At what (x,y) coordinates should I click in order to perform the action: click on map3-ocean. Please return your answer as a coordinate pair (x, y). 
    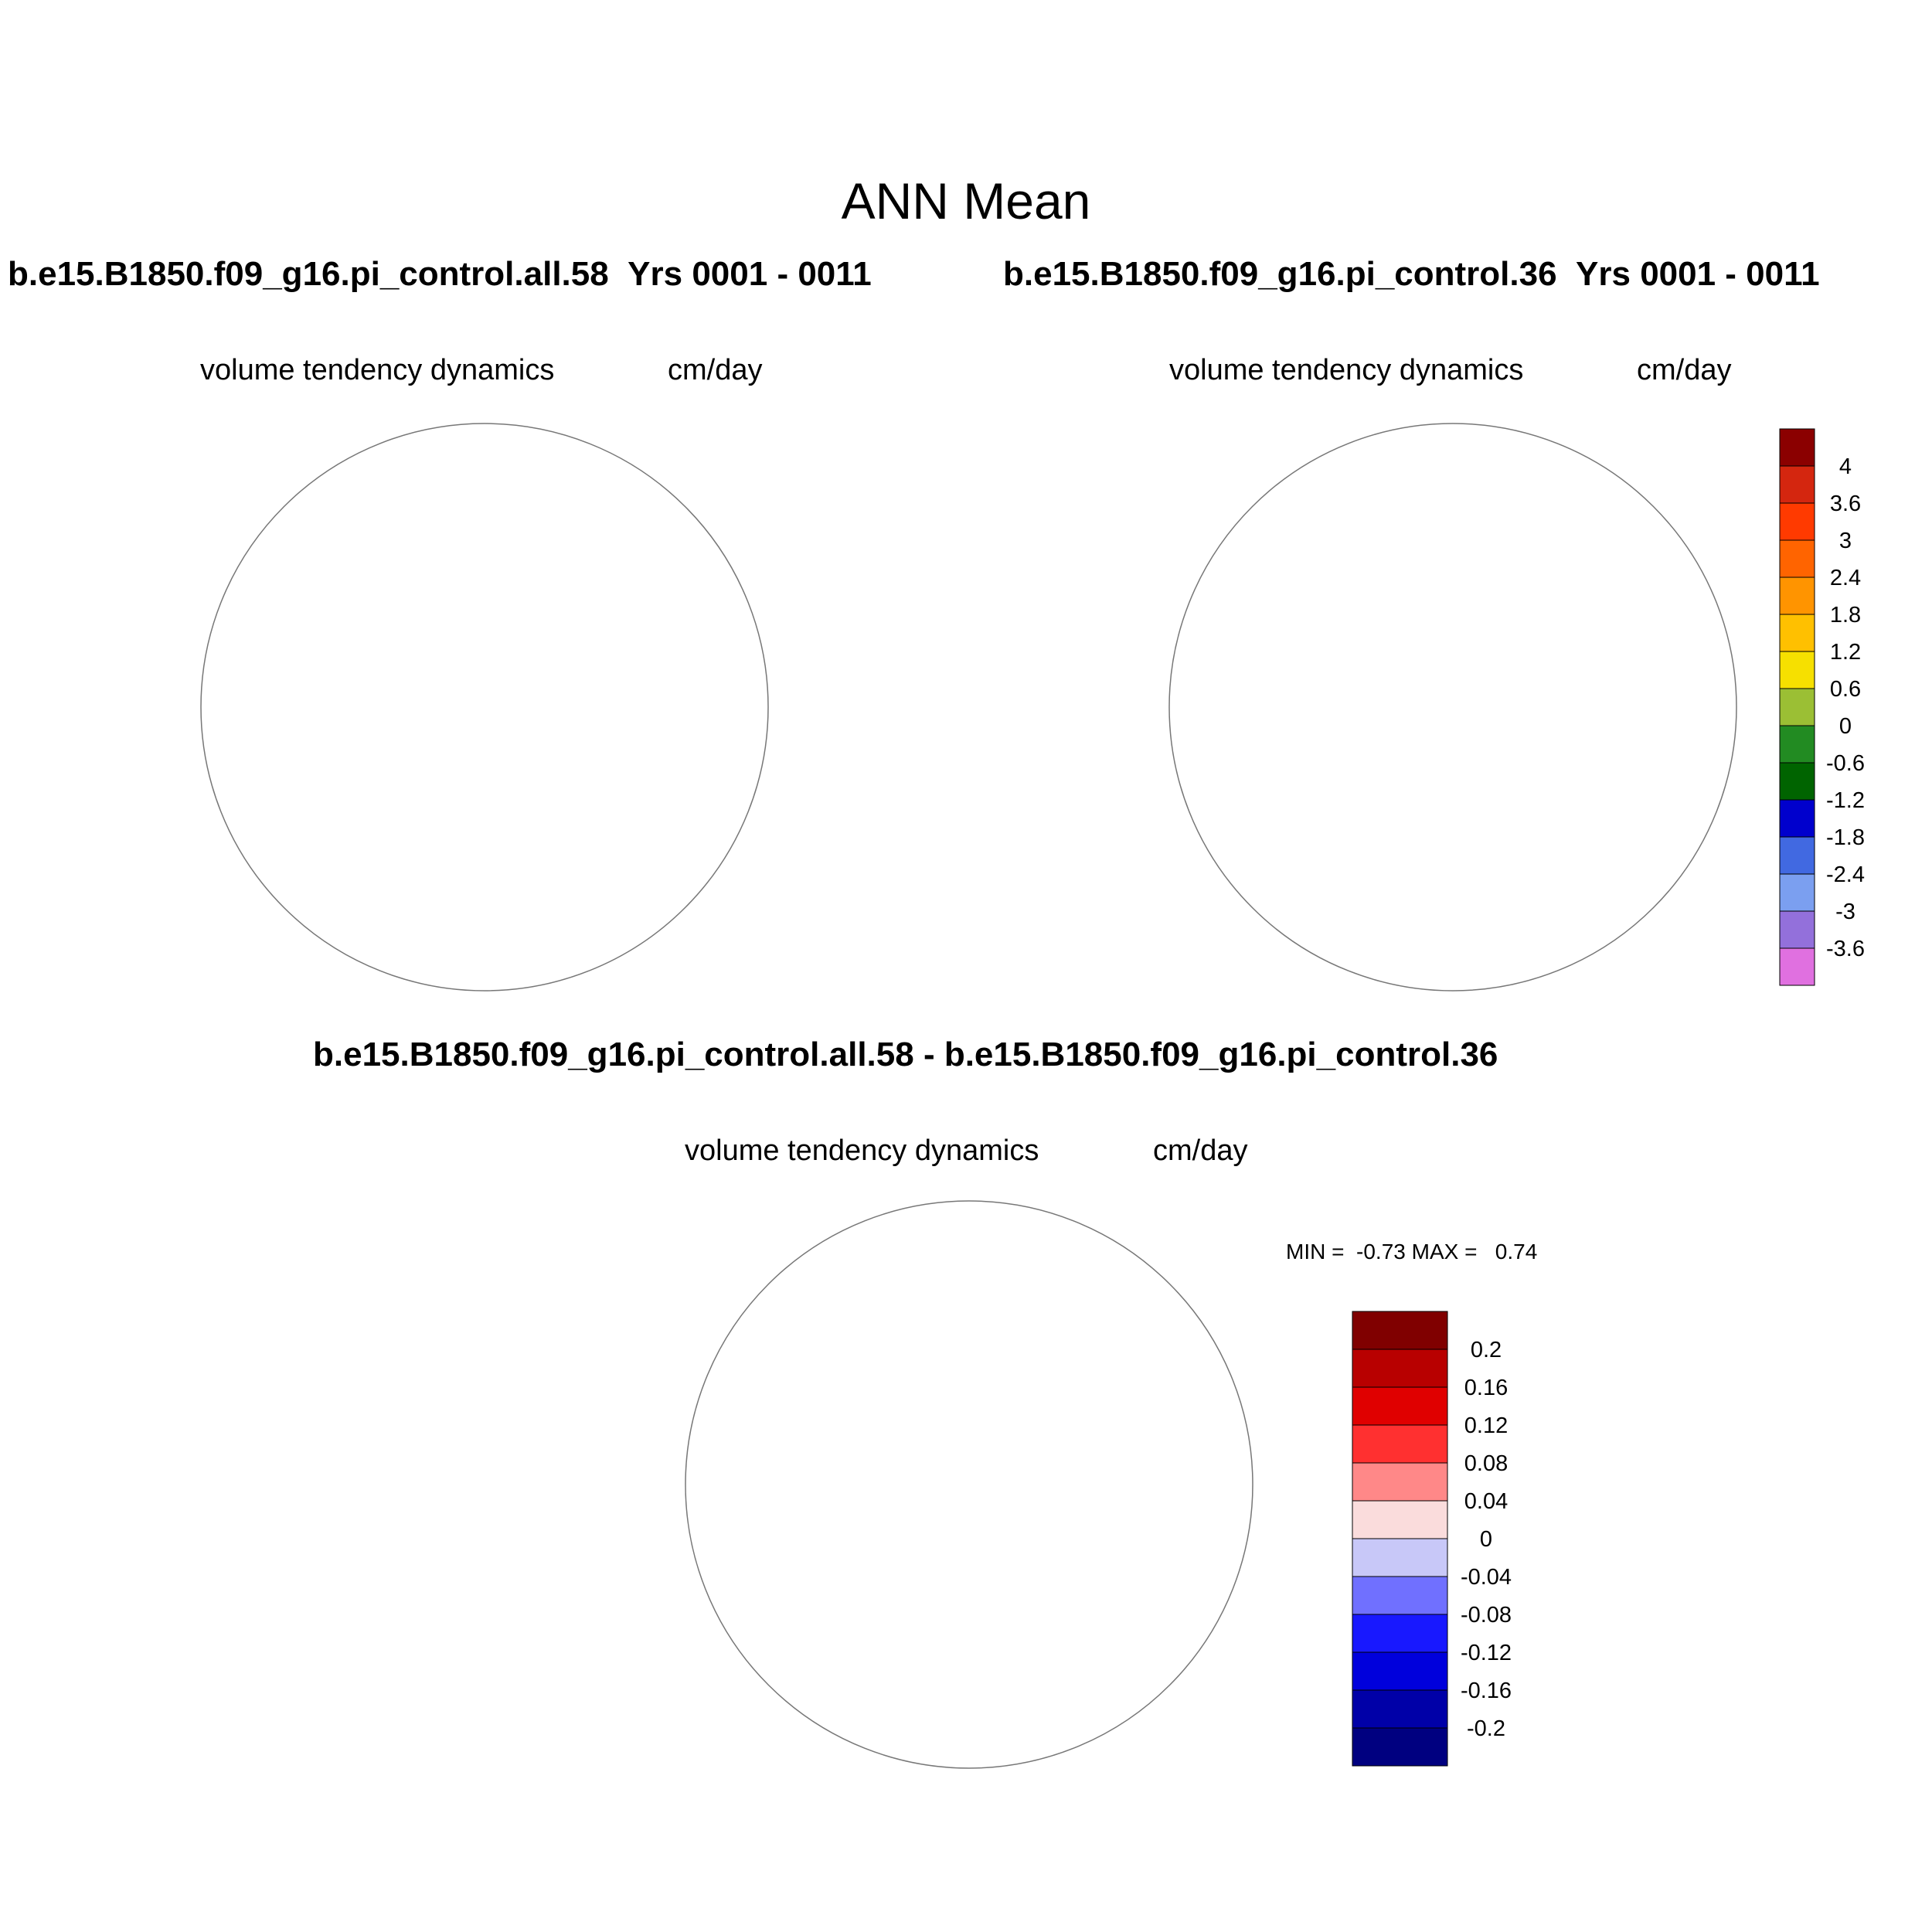
    Looking at the image, I should click on (969, 1484).